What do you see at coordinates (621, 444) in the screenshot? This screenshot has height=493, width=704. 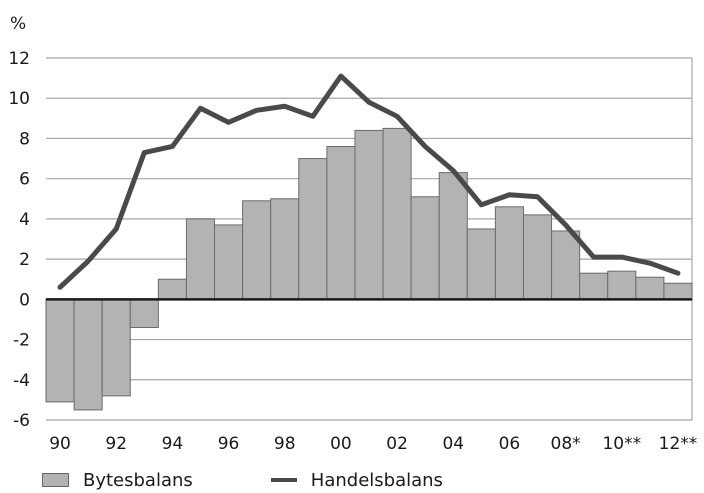 I see `x-tick-label: 10**` at bounding box center [621, 444].